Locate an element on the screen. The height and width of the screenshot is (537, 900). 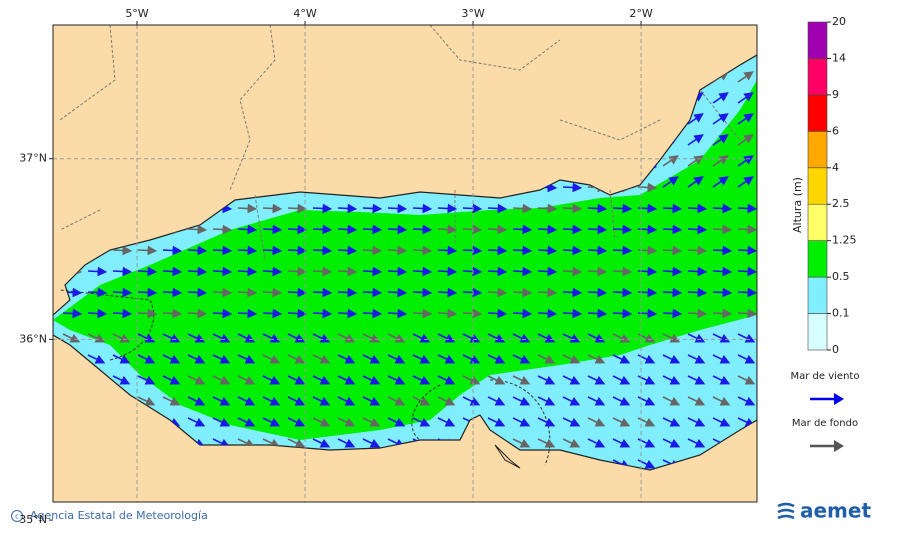
credit: Agencia Estatal de Meteorología is located at coordinates (119, 515).